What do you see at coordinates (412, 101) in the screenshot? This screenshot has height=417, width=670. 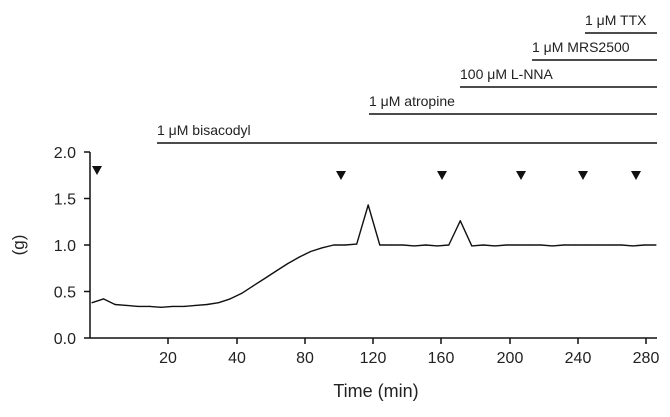 I see `drug-label-atropine: 1 μM atropine` at bounding box center [412, 101].